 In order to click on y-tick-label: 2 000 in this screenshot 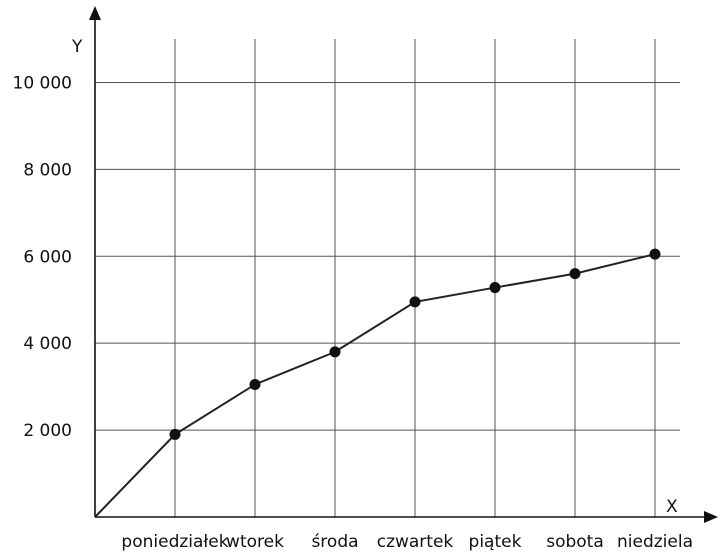, I will do `click(47, 431)`.